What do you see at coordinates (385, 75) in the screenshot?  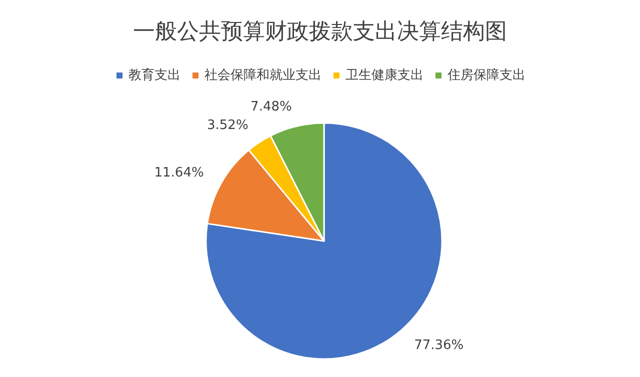 I see `legend-label: 卫生健康支出` at bounding box center [385, 75].